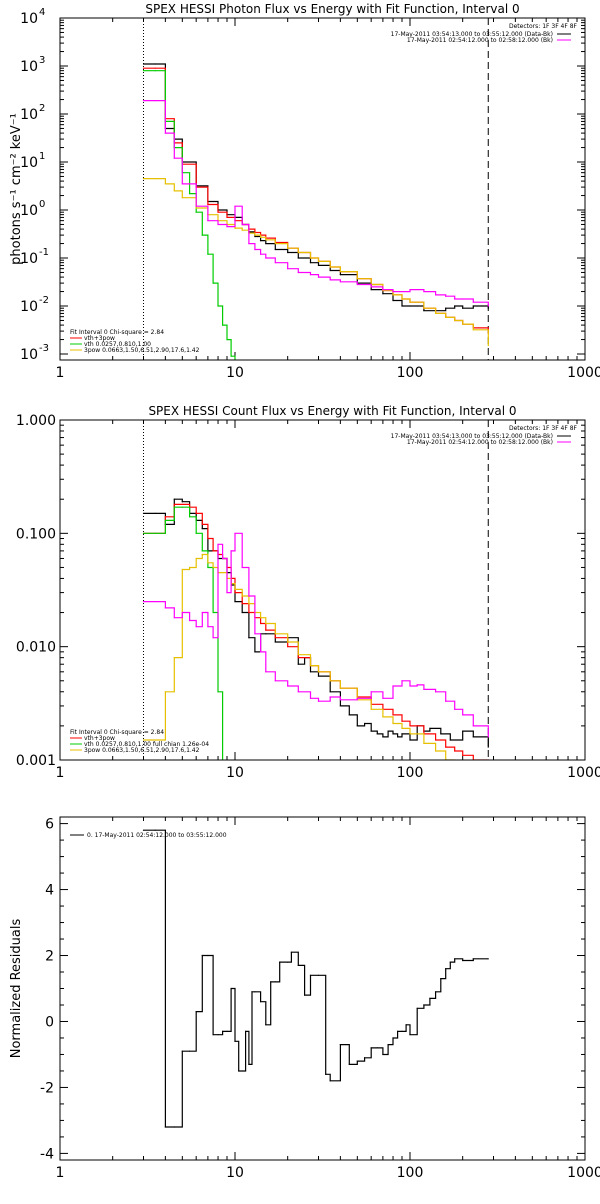 This screenshot has height=1204, width=600. What do you see at coordinates (117, 344) in the screenshot?
I see `bottom-legend-label: vth 0.0257,0.810,1.00` at bounding box center [117, 344].